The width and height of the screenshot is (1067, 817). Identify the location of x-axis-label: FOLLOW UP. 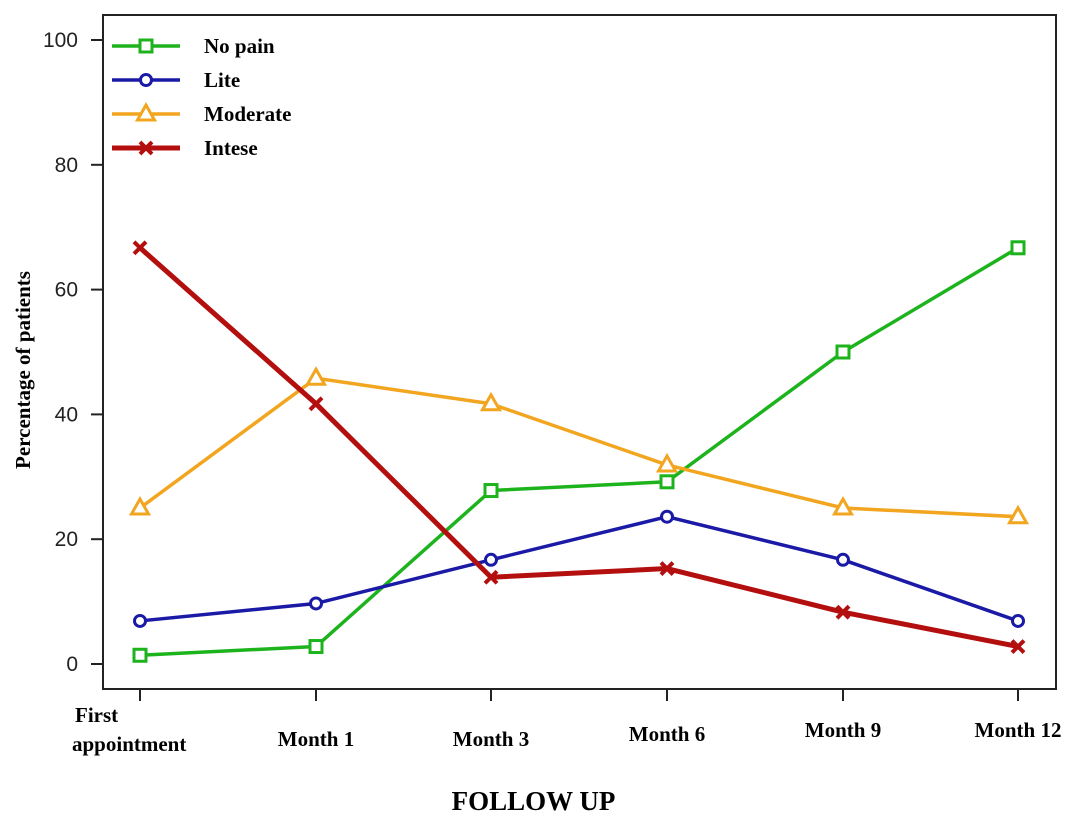
(533, 801).